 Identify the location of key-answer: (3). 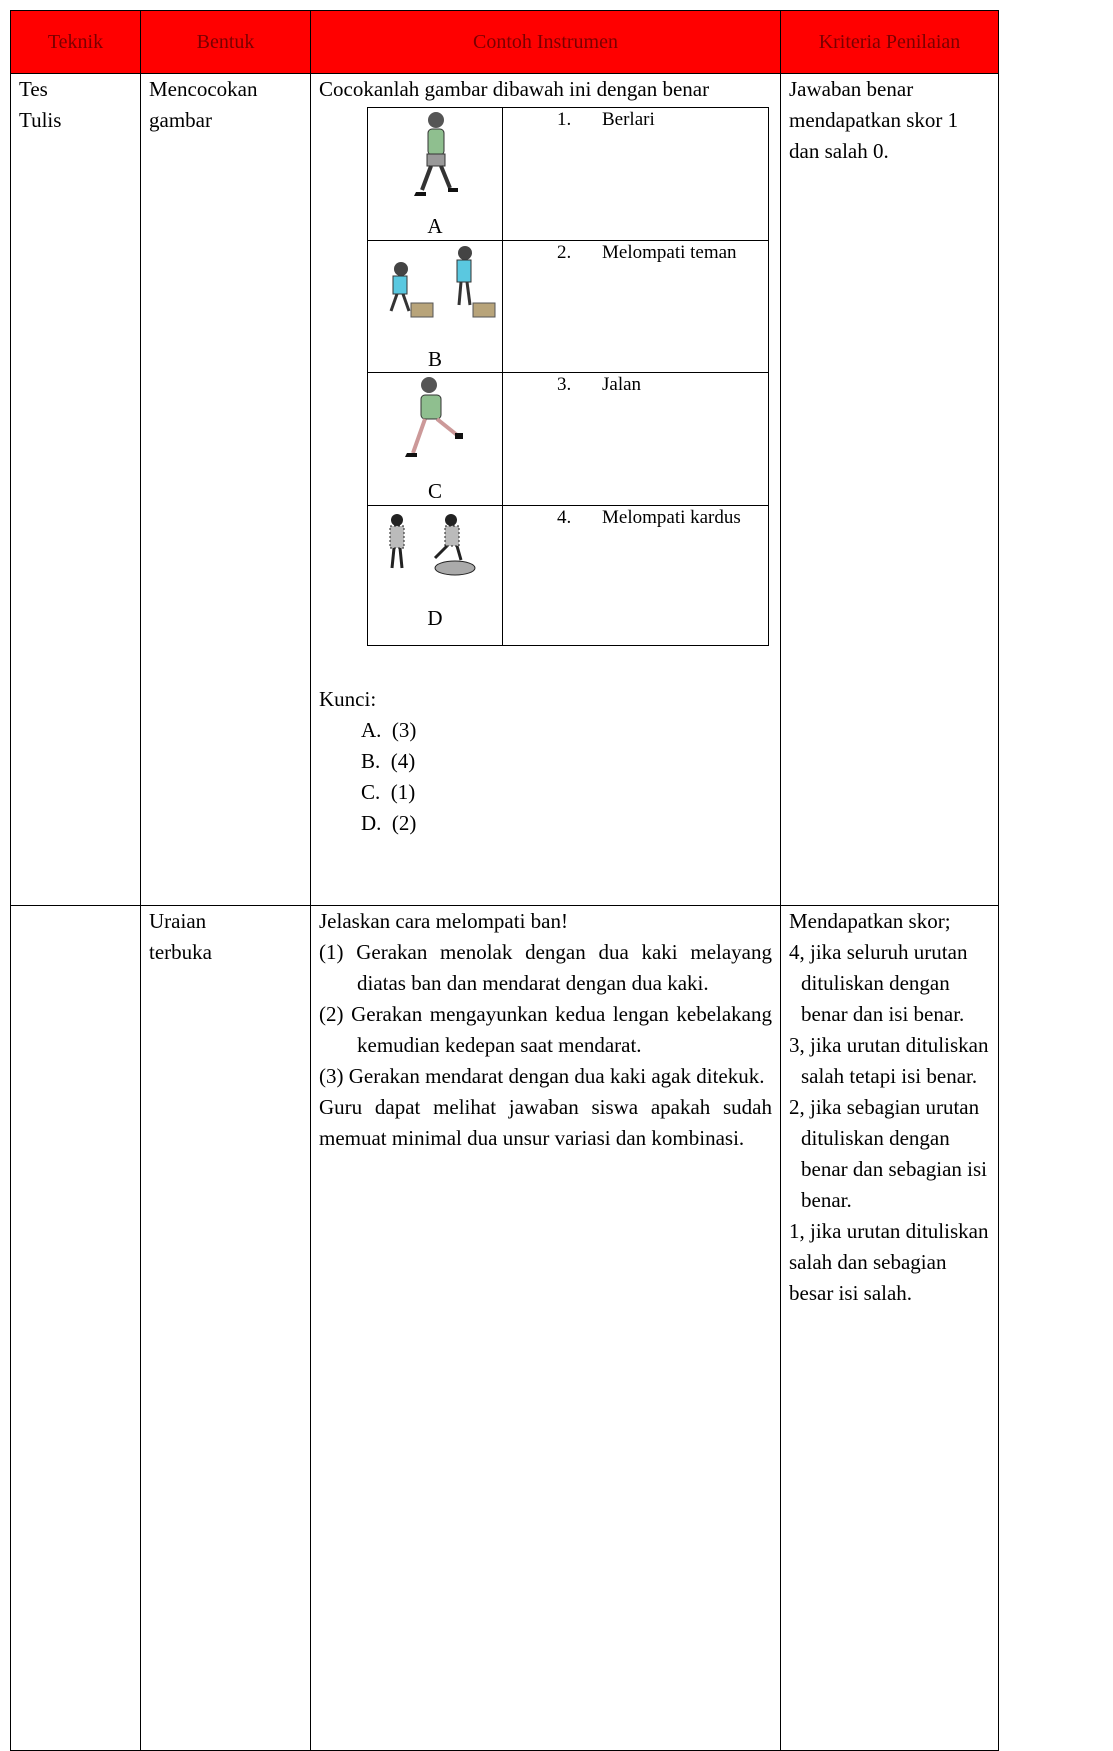
(404, 730).